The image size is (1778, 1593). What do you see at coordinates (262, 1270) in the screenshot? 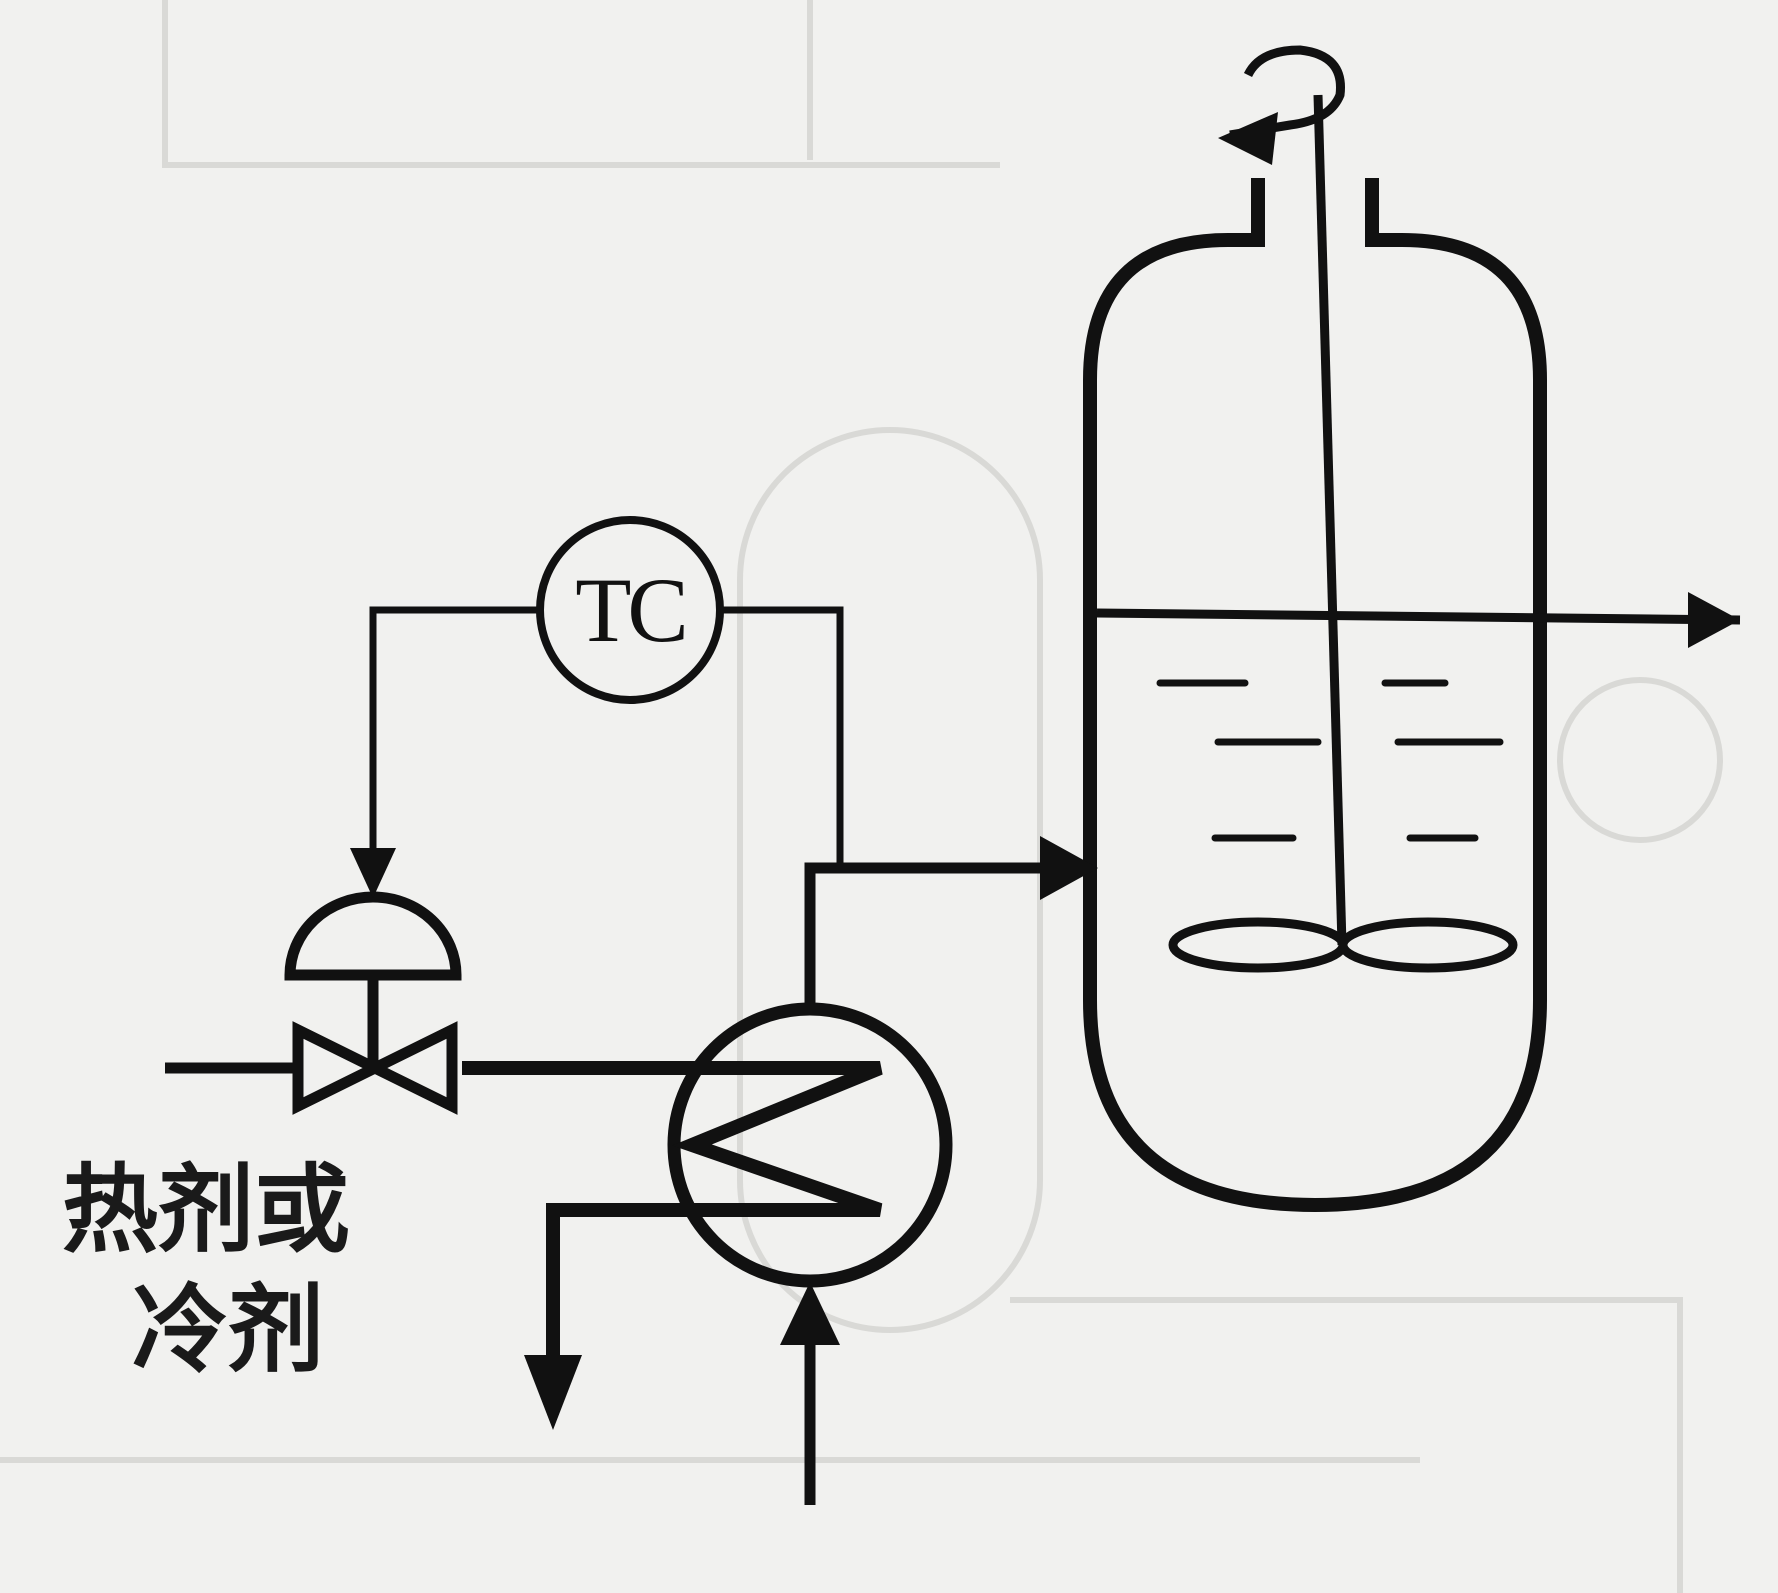
I see `heating-cooling-medium-label: 热剂或 冷剂` at bounding box center [262, 1270].